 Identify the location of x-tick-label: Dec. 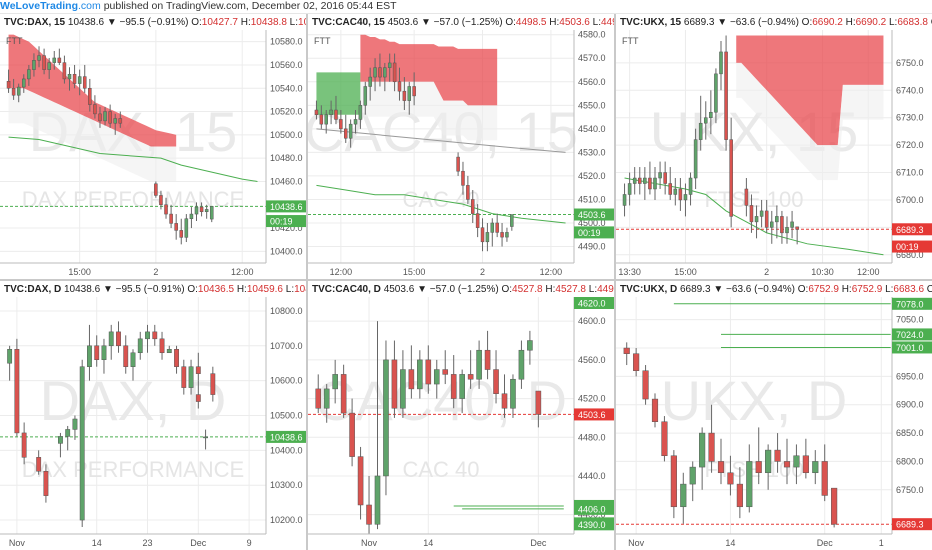
(198, 543).